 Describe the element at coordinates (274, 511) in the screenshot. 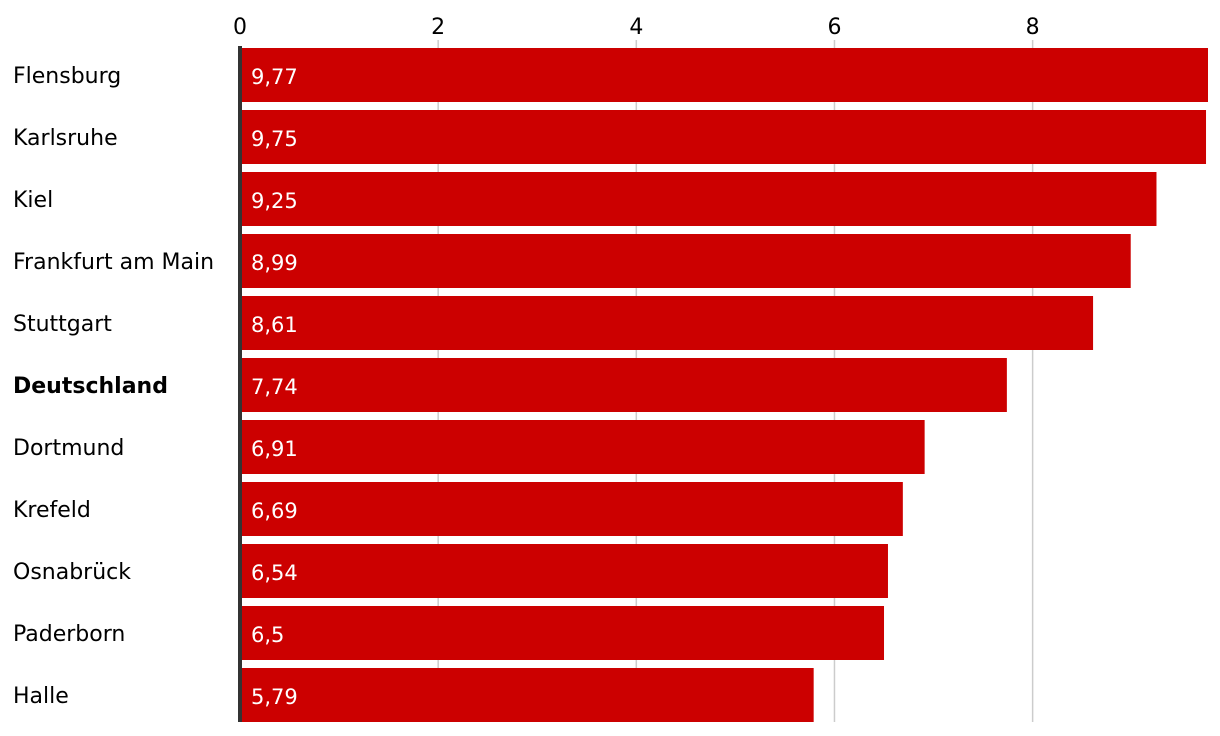

I see `value-label-krefeld: 6,69` at that location.